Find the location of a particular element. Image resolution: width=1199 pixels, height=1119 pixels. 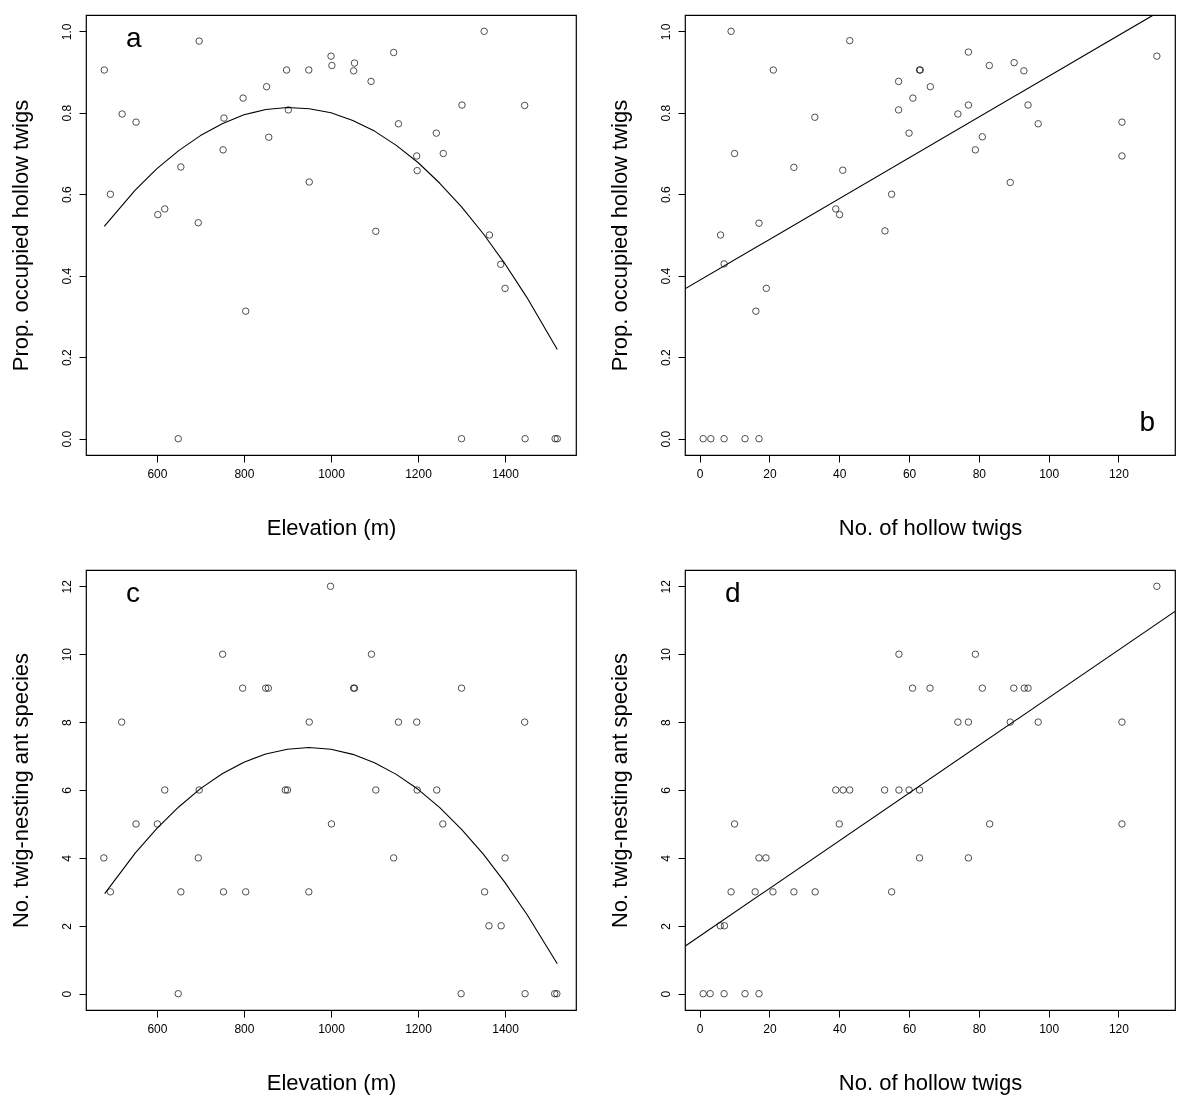

x-tick-label: 1400 is located at coordinates (506, 1028).